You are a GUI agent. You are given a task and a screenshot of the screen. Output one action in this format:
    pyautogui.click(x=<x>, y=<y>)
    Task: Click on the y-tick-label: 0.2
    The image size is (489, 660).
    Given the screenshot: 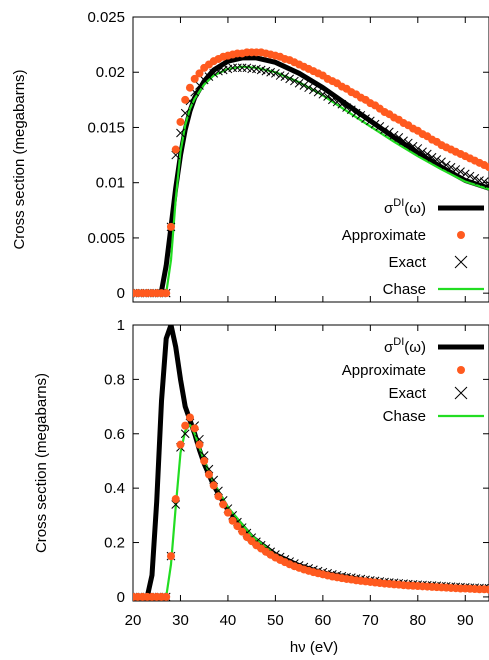 What is the action you would take?
    pyautogui.click(x=114, y=543)
    